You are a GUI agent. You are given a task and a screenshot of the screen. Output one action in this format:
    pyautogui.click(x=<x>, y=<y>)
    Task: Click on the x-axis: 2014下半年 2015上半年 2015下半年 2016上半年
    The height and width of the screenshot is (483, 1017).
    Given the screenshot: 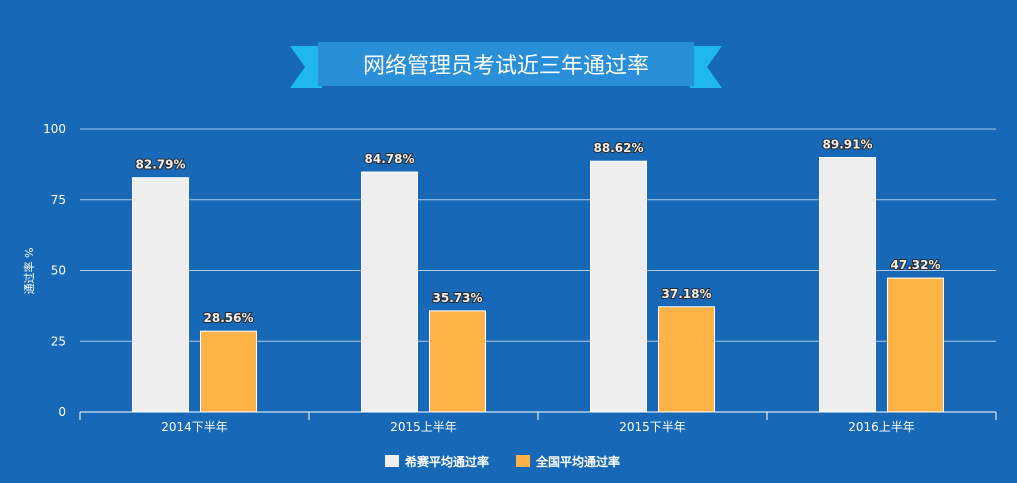 What is the action you would take?
    pyautogui.click(x=538, y=422)
    